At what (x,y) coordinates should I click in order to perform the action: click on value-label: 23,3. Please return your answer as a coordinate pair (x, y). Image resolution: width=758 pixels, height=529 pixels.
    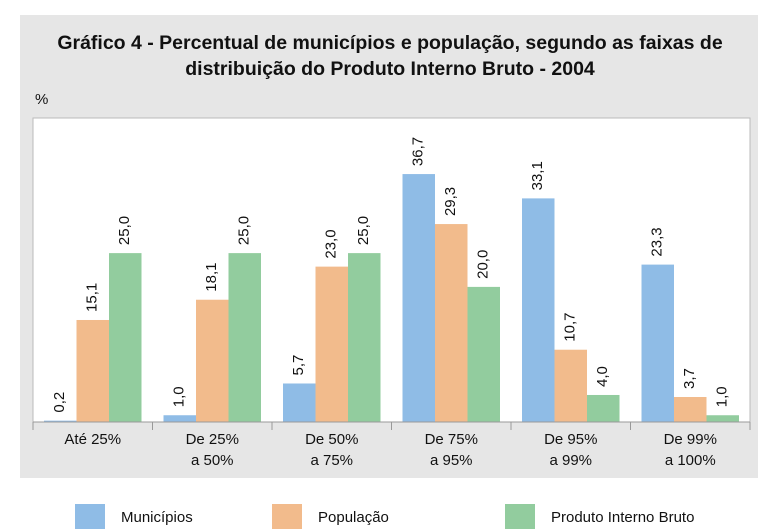
    Looking at the image, I should click on (657, 241).